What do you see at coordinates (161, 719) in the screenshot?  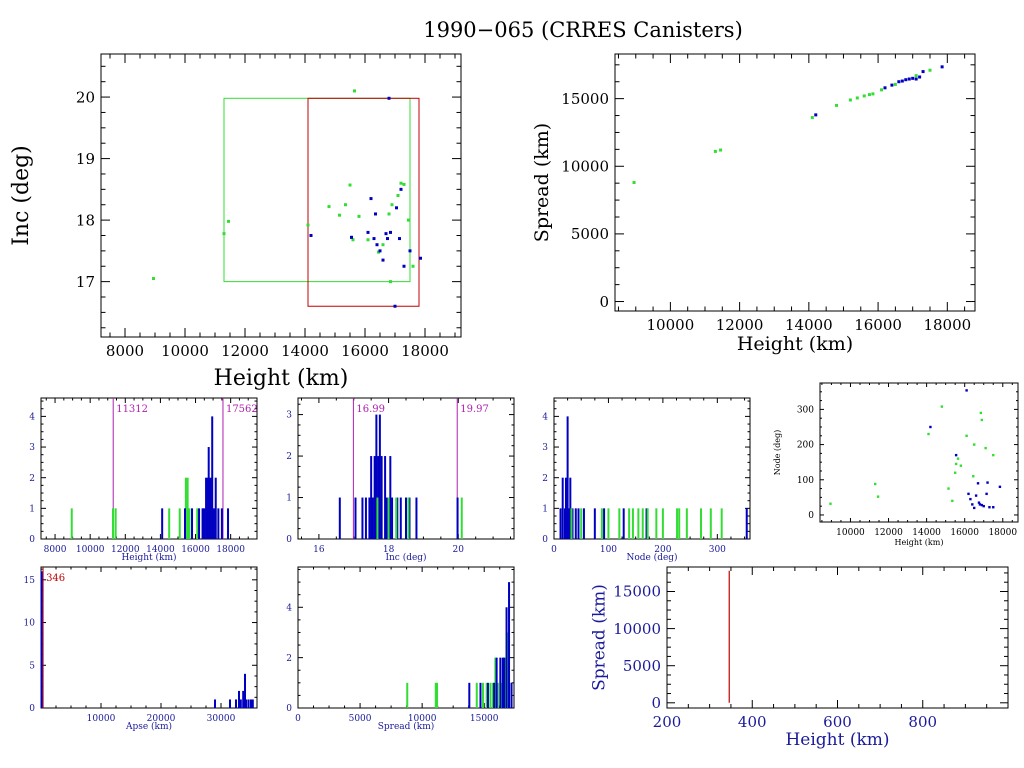 I see `x-tick-label: 20000` at bounding box center [161, 719].